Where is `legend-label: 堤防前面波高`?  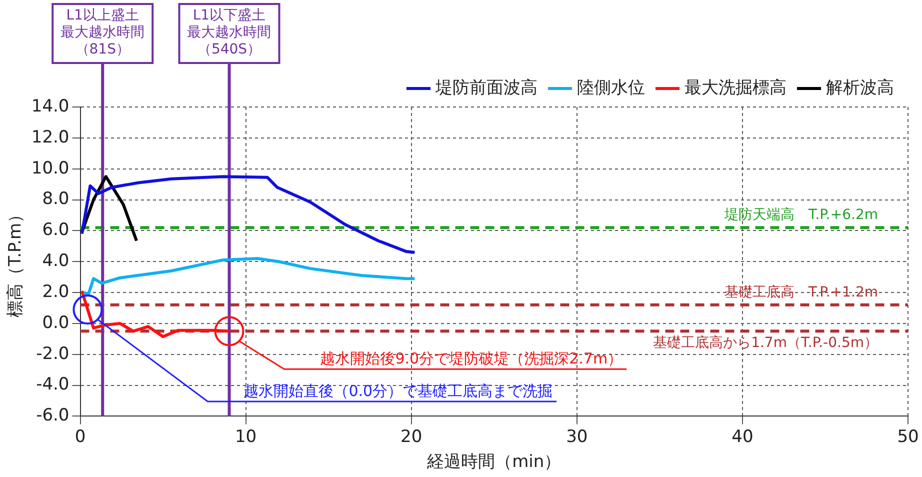
legend-label: 堤防前面波高 is located at coordinates (486, 88).